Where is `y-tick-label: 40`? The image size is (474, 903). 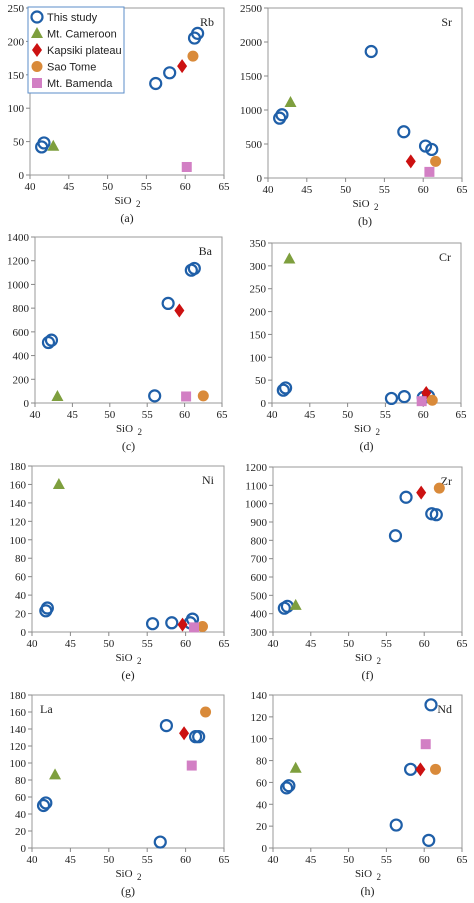
y-tick-label: 40 is located at coordinates (21, 596).